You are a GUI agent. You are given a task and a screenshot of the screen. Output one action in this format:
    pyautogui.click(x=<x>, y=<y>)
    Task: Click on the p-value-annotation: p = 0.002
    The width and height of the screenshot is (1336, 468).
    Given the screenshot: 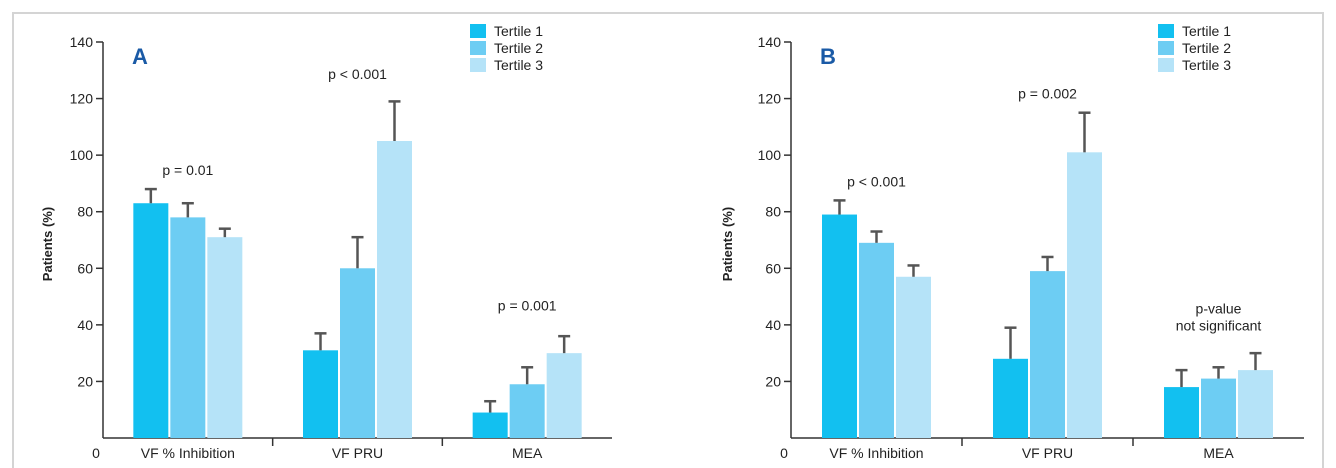 What is the action you would take?
    pyautogui.click(x=1047, y=94)
    